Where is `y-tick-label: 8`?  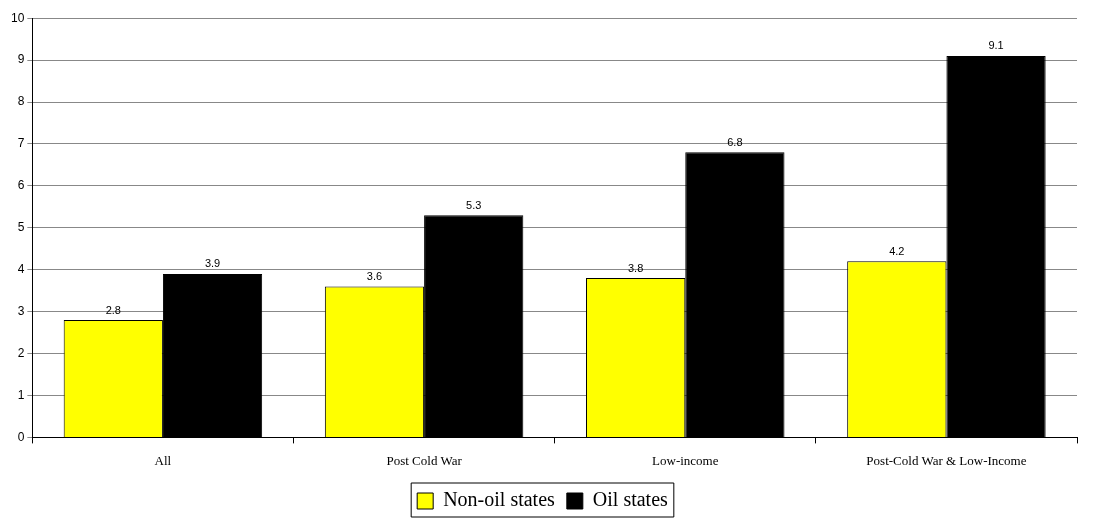 y-tick-label: 8 is located at coordinates (21, 101).